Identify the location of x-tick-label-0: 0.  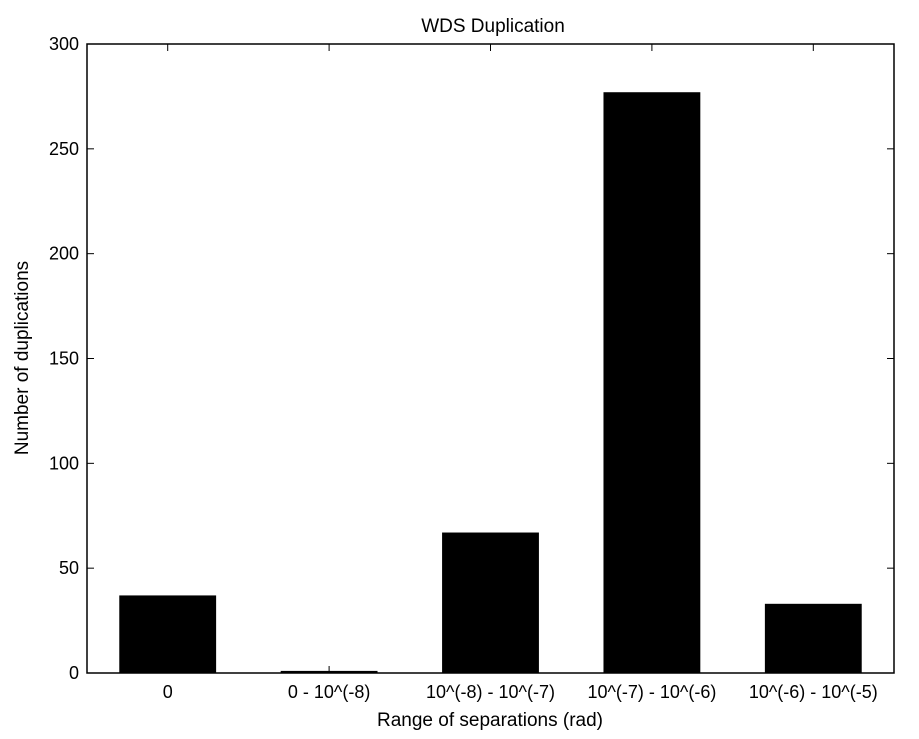
(168, 692).